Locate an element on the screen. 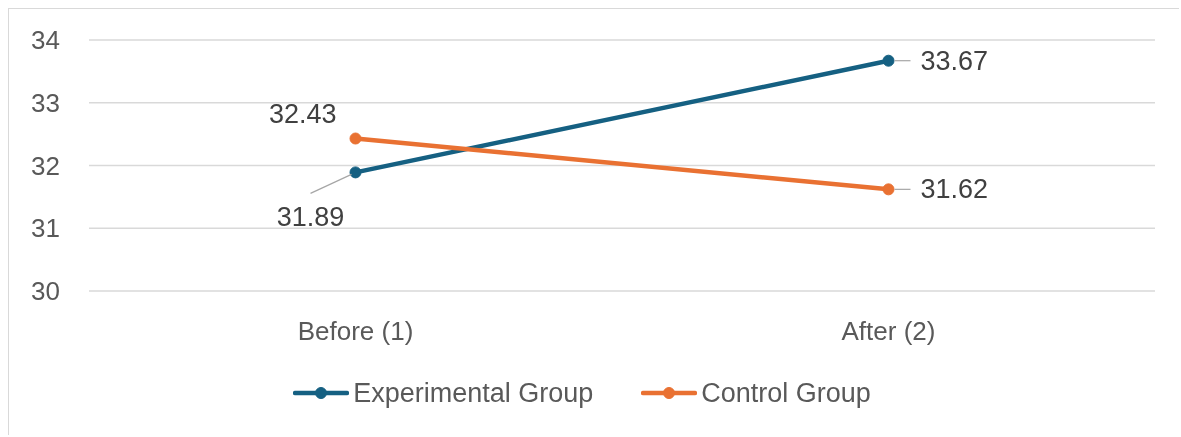 The height and width of the screenshot is (437, 1181). x-tick-label: Before (1) is located at coordinates (355, 331).